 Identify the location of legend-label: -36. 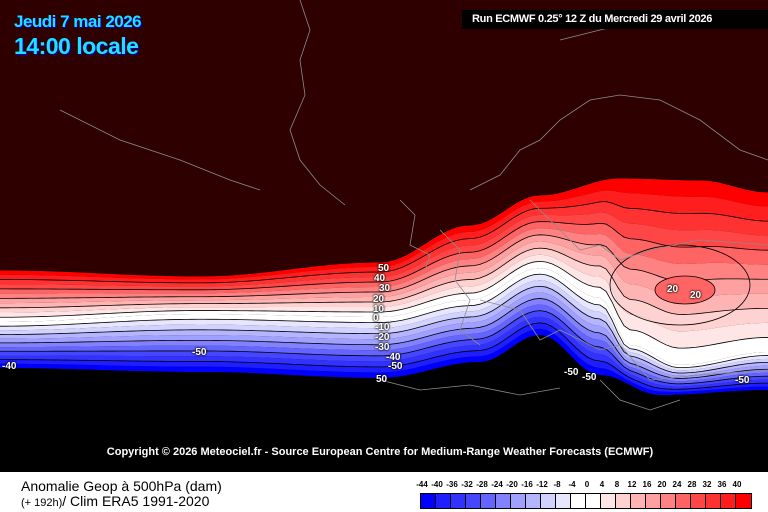
(452, 484).